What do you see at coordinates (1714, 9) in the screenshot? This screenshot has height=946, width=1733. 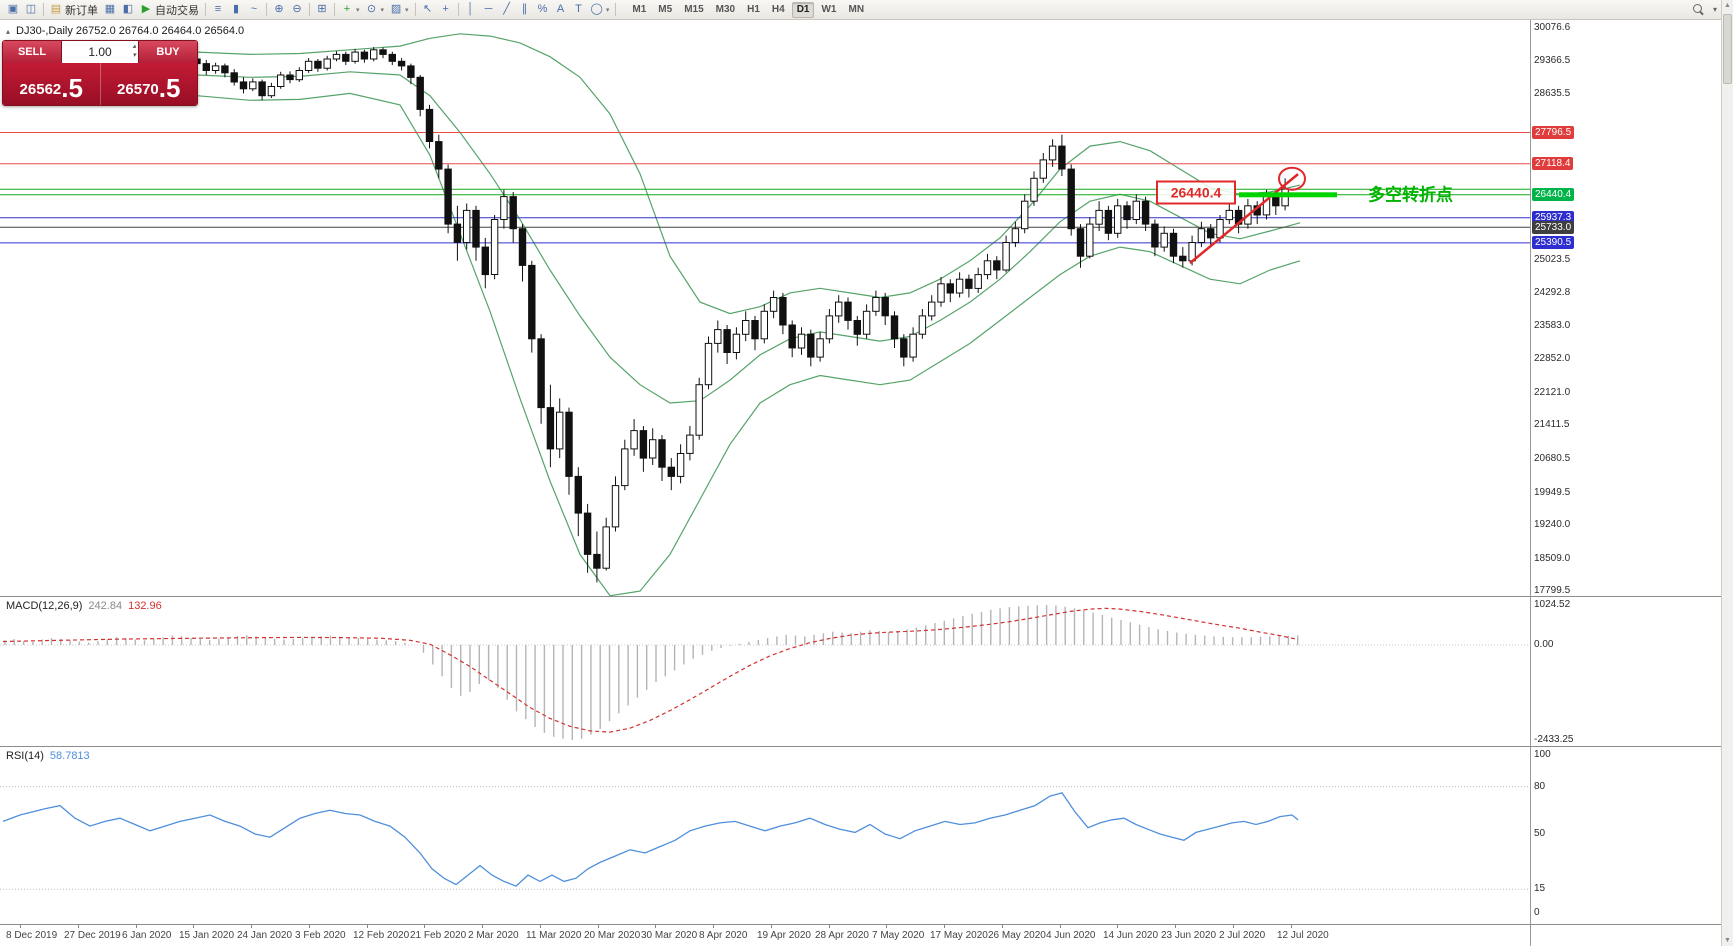 I see `toolbar-overflow-icon: ▾` at bounding box center [1714, 9].